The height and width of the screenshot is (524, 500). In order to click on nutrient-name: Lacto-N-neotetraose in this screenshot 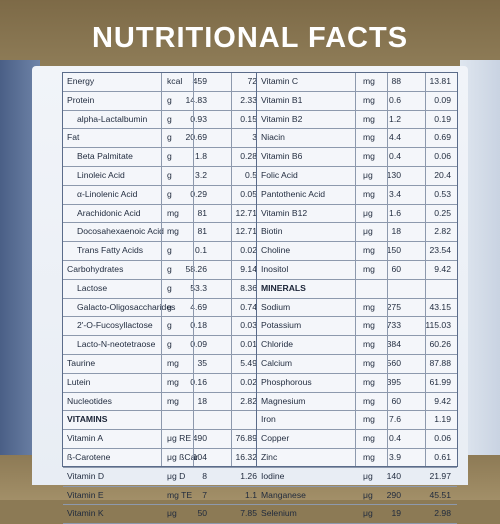, I will do `click(116, 344)`.